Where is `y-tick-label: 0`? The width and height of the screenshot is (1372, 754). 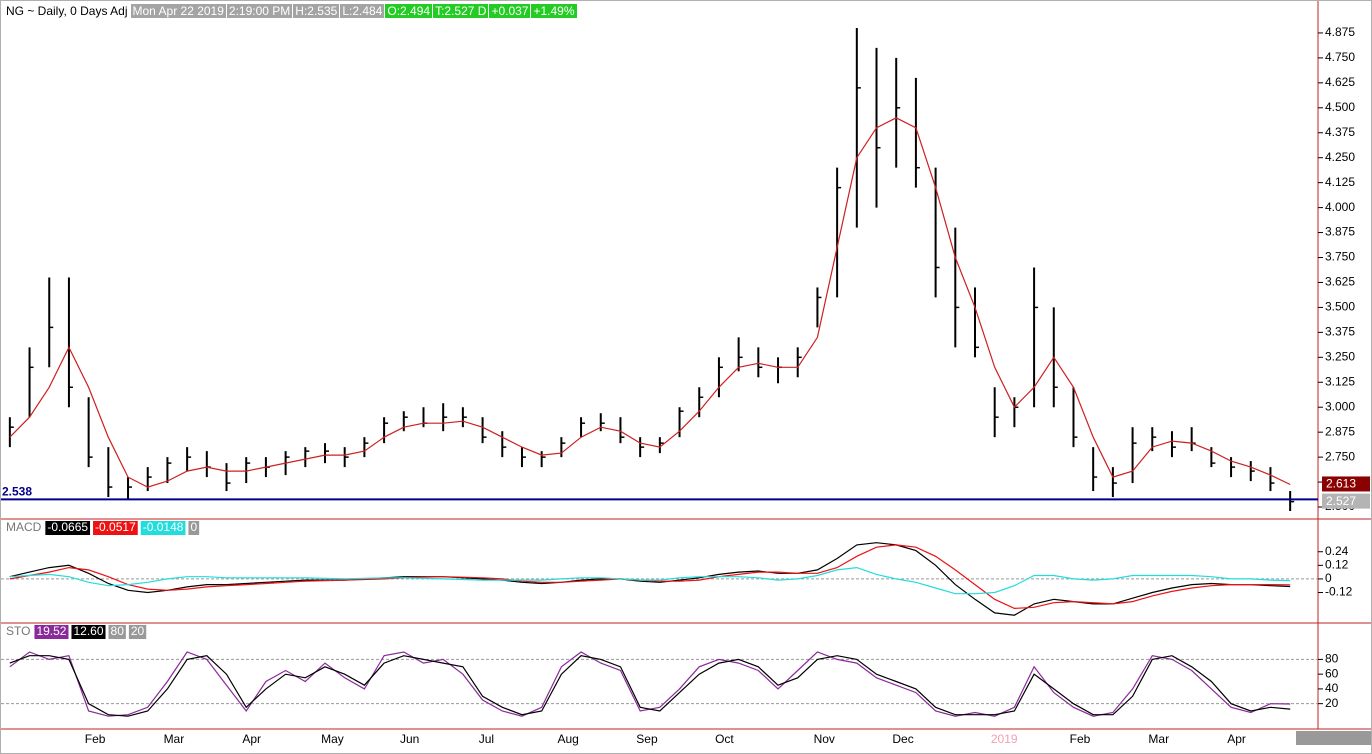
y-tick-label: 0 is located at coordinates (1328, 578).